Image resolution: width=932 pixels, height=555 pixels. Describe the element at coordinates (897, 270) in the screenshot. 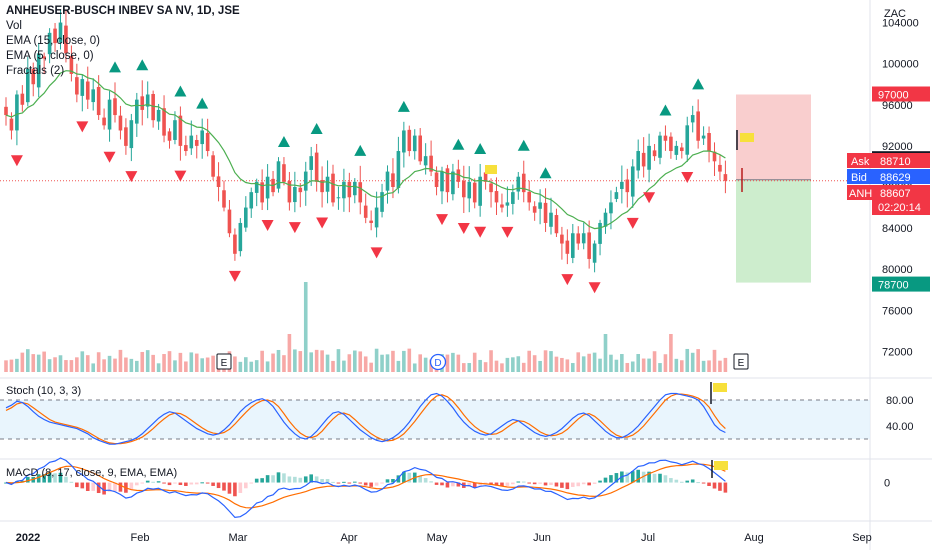

I see `price-tick-label: 80000` at that location.